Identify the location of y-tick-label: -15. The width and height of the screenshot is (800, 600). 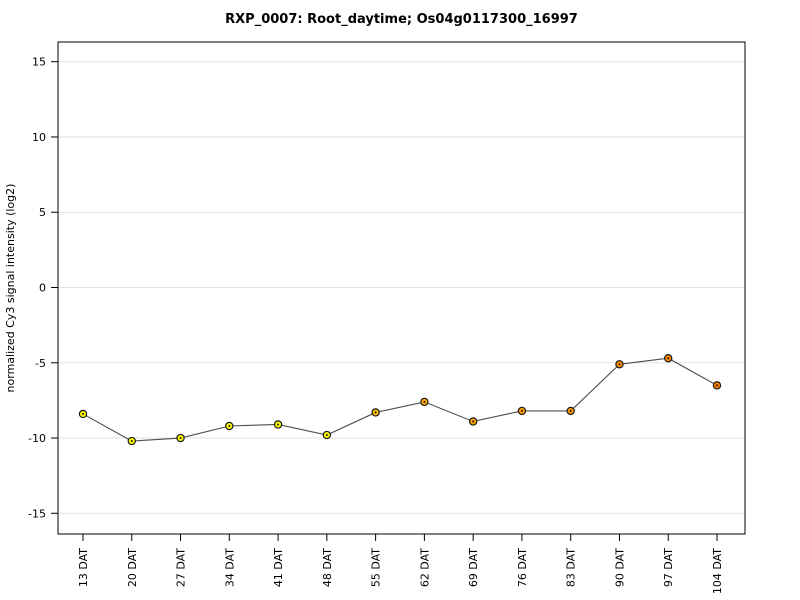
(37, 513).